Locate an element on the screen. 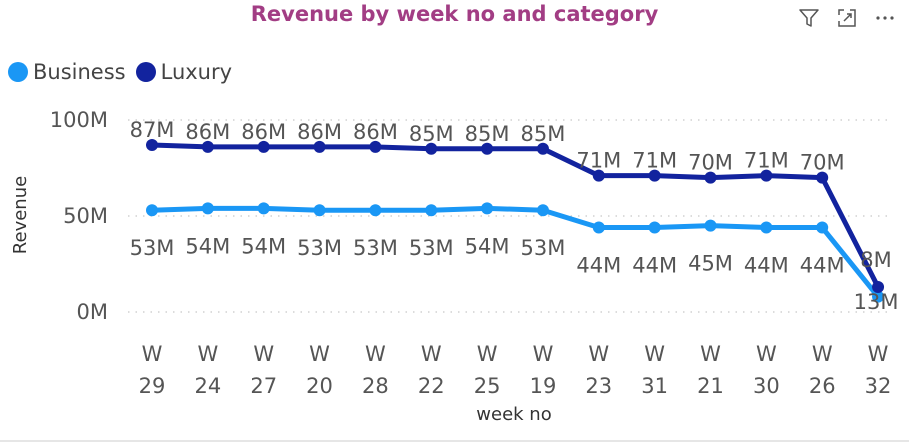 This screenshot has height=442, width=909. legend-swatch-luxury is located at coordinates (145, 72).